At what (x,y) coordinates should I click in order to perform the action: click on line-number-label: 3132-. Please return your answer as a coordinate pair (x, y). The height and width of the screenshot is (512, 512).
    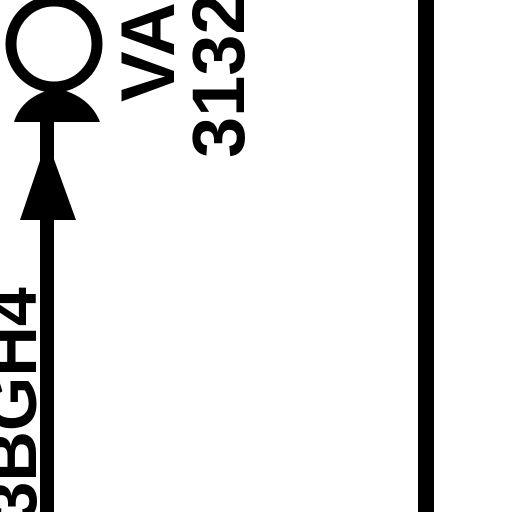
    Looking at the image, I should click on (218, 79).